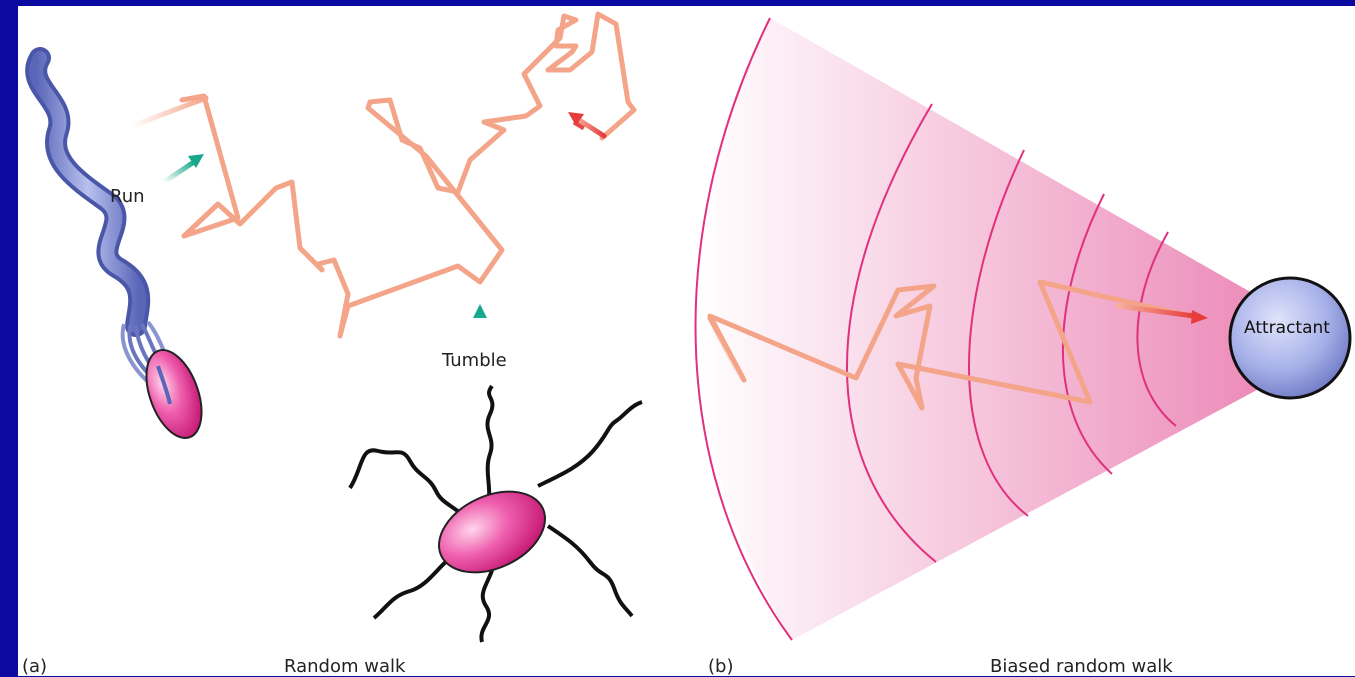 The width and height of the screenshot is (1355, 677). What do you see at coordinates (721, 666) in the screenshot?
I see `panel-b-letter: (b)` at bounding box center [721, 666].